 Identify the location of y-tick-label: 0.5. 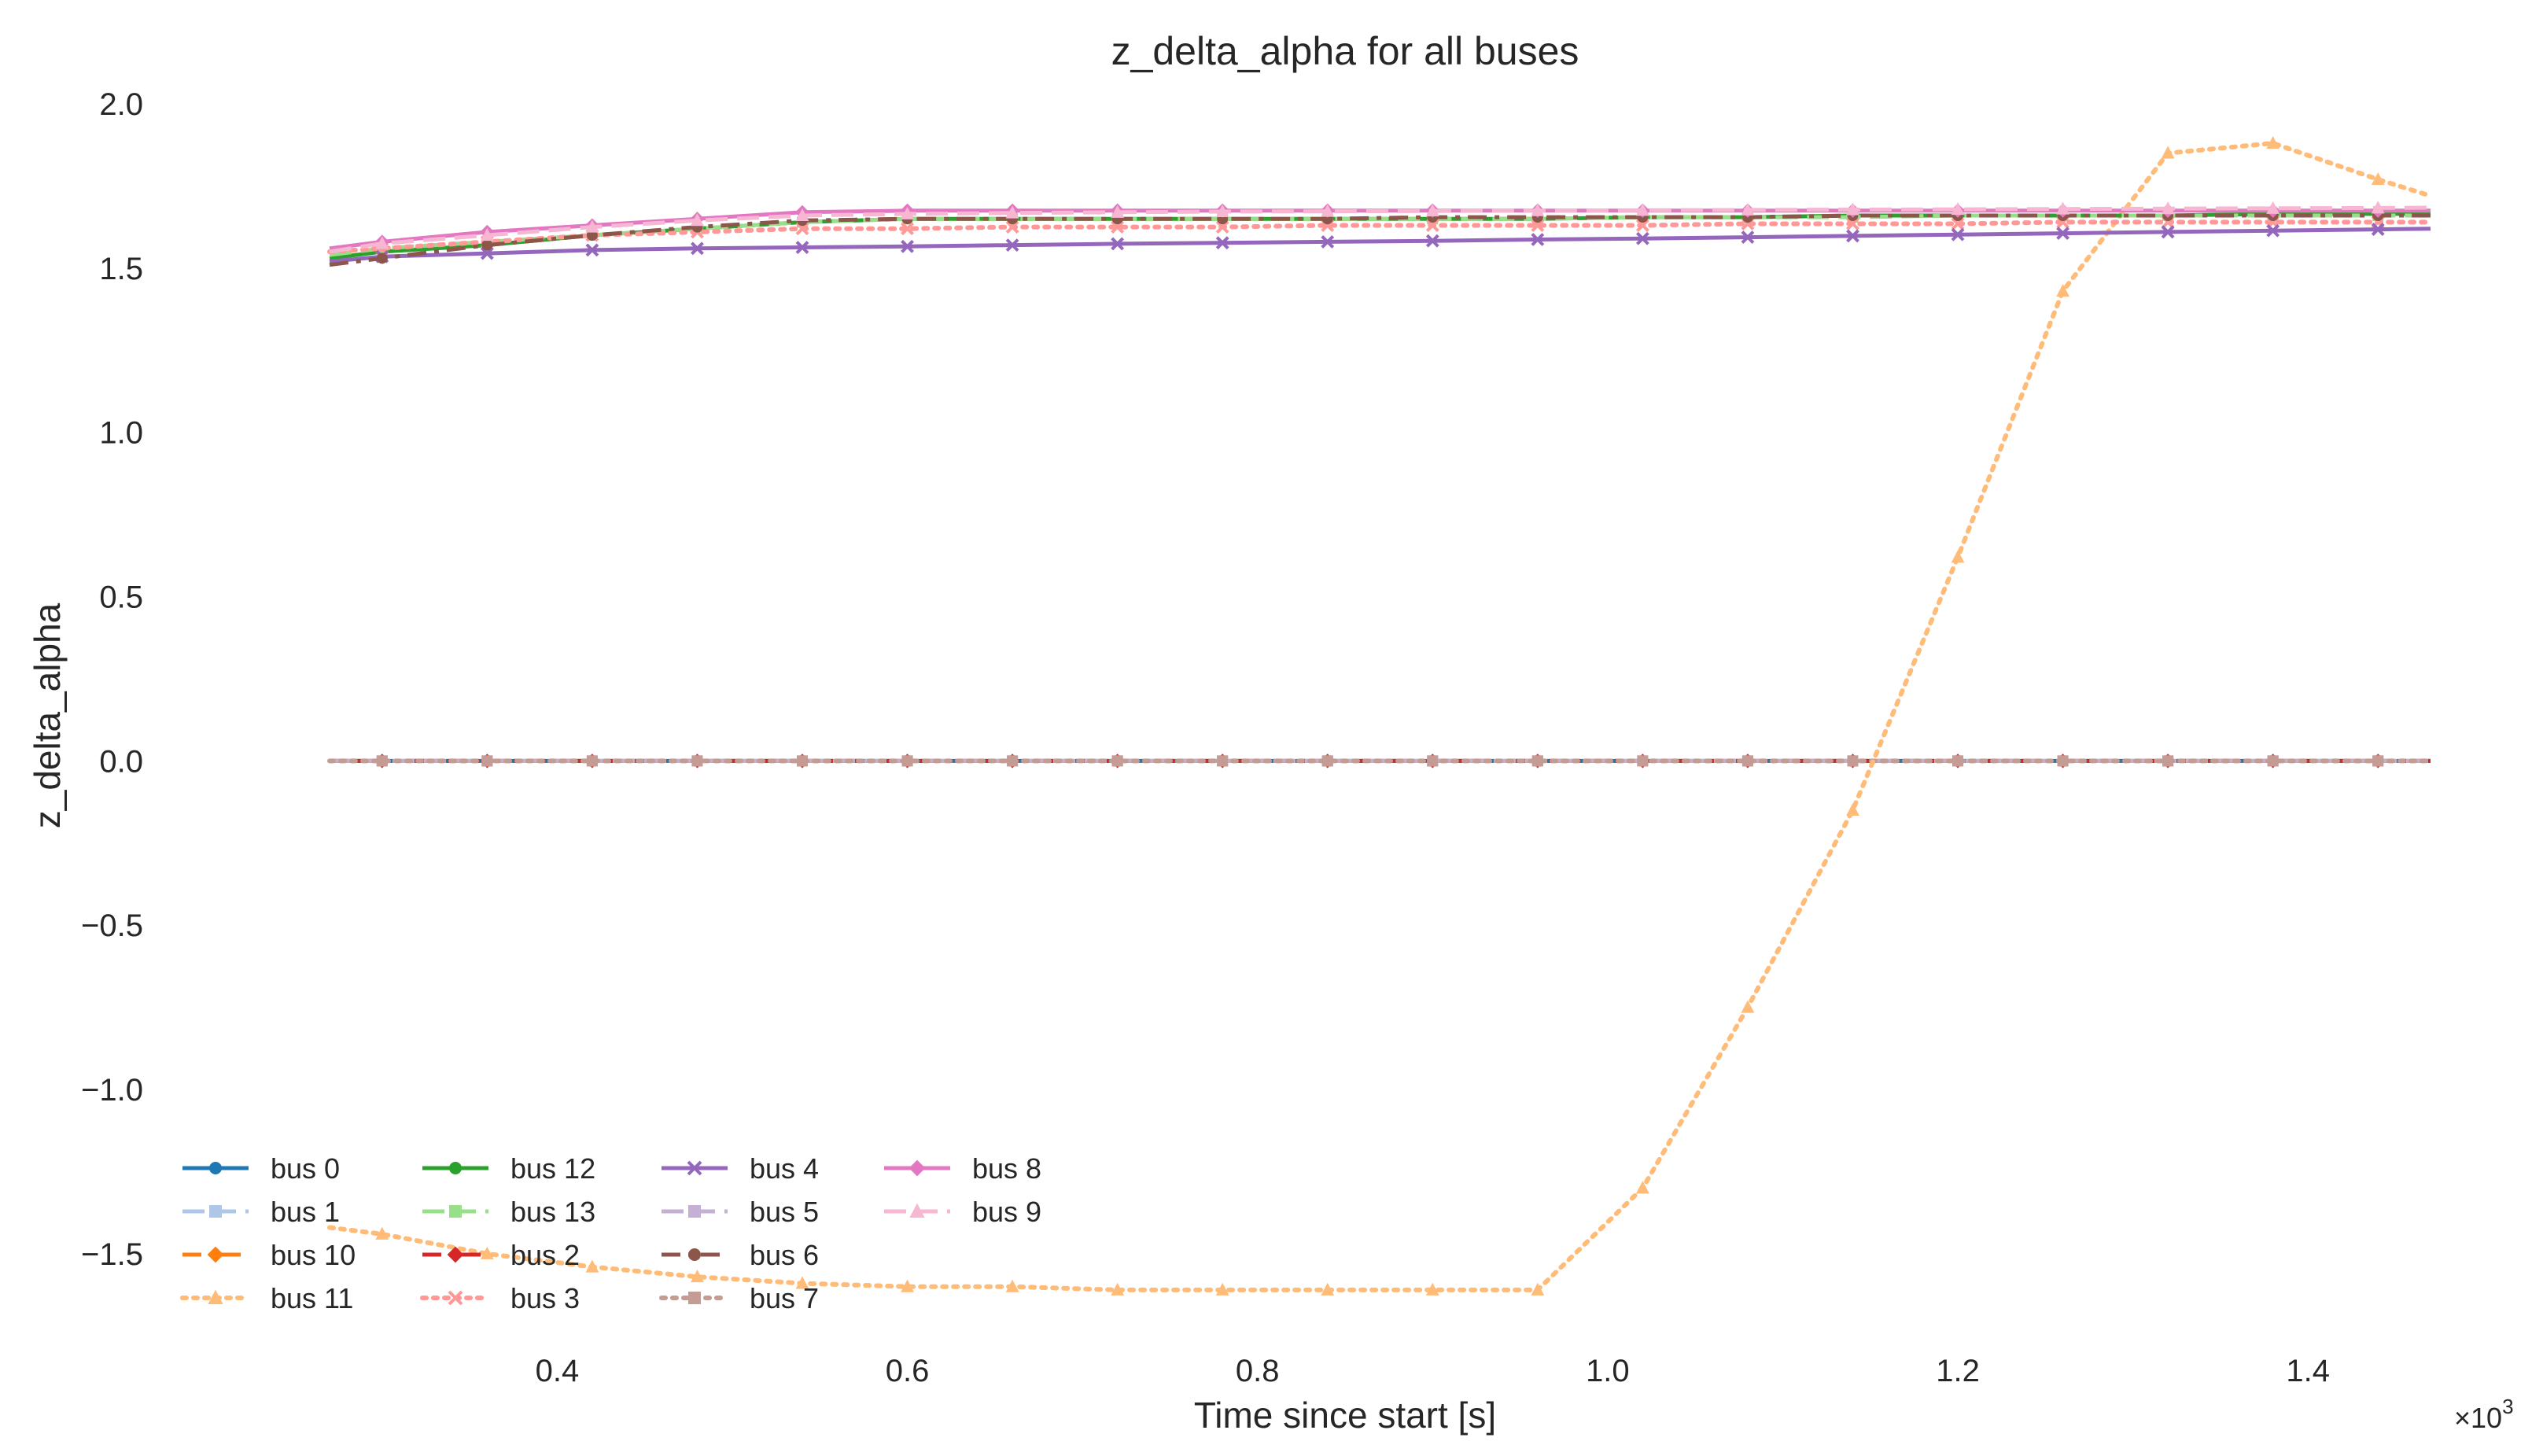
(121, 598).